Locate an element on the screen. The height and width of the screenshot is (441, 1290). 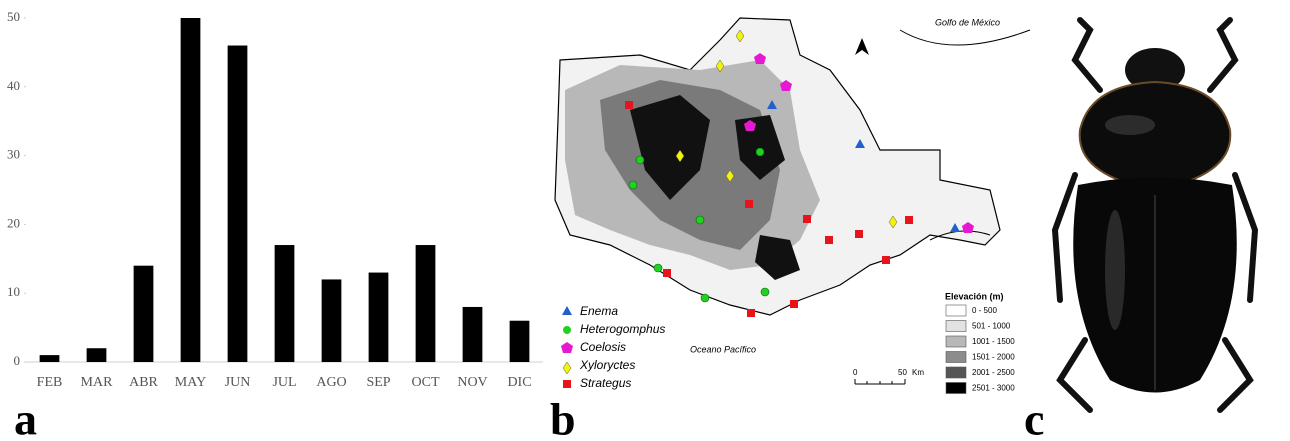
pronotum is located at coordinates (1155, 136).